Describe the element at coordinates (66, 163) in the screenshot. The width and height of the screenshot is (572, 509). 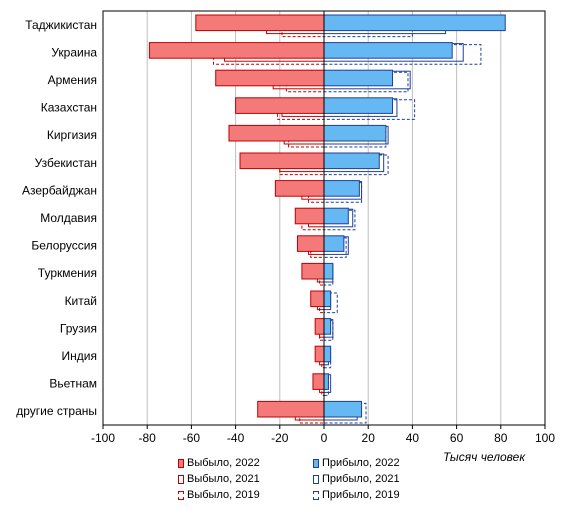
I see `category-label: Узбекистан` at that location.